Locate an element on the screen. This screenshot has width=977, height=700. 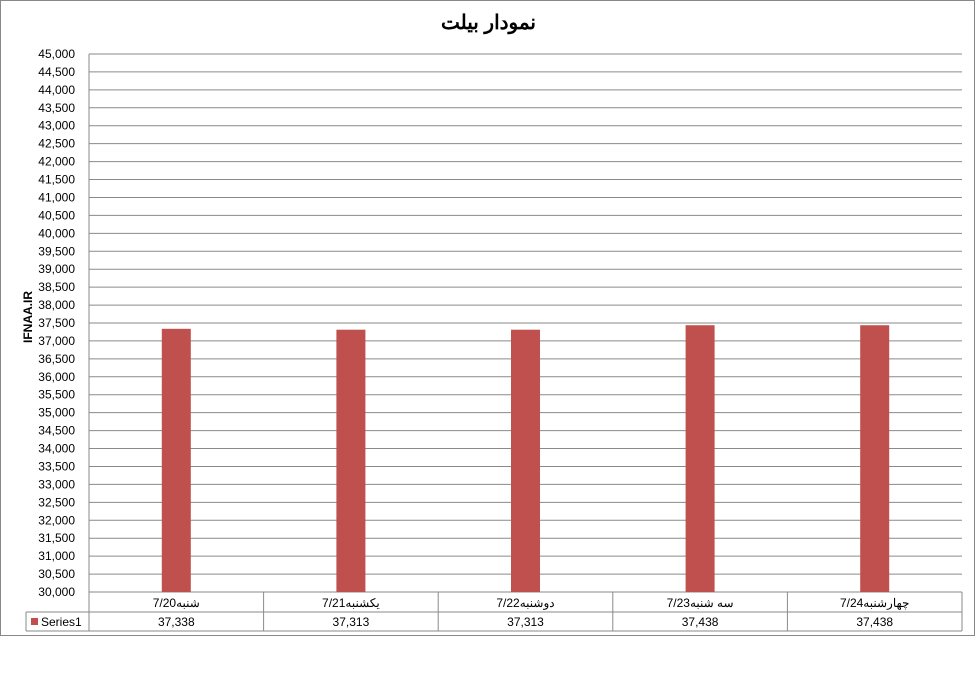
y-tick-label: 44,500 is located at coordinates (56, 72).